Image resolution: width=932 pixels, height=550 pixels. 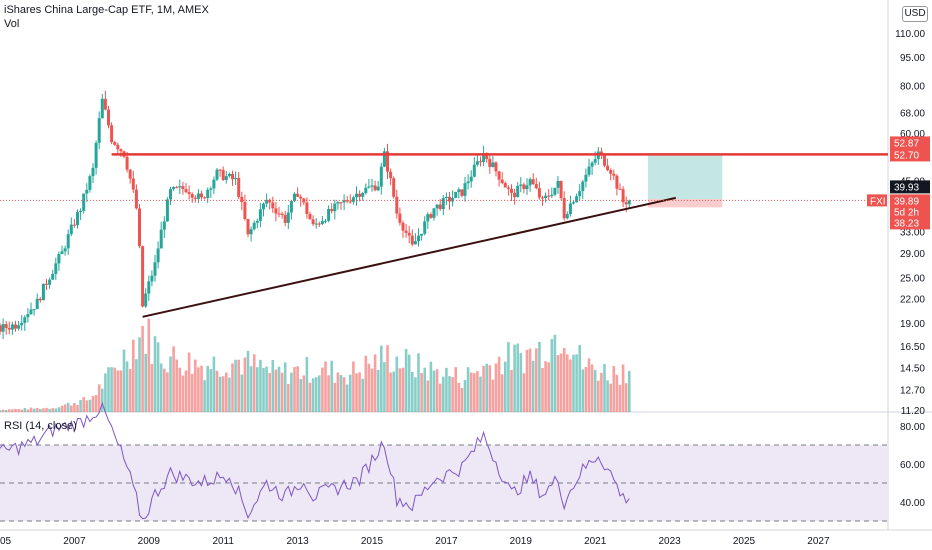 What do you see at coordinates (906, 212) in the screenshot?
I see `countdown-badge: 5d 2h` at bounding box center [906, 212].